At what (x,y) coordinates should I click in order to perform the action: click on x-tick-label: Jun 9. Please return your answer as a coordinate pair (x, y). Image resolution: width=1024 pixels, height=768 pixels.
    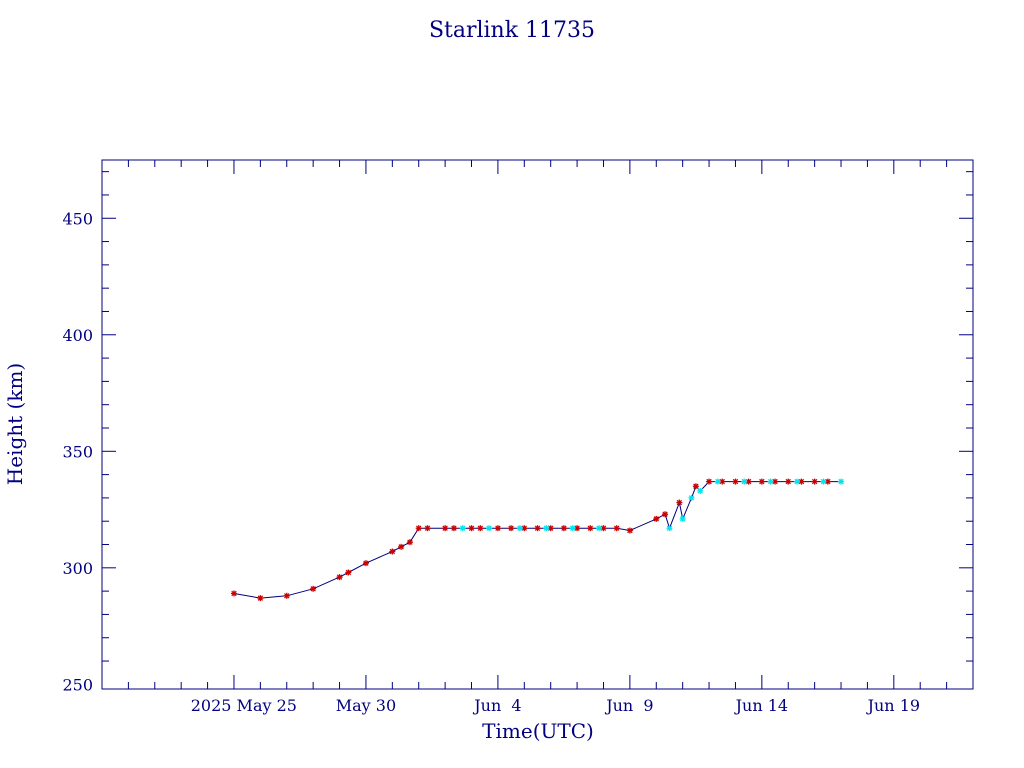
    Looking at the image, I should click on (628, 705).